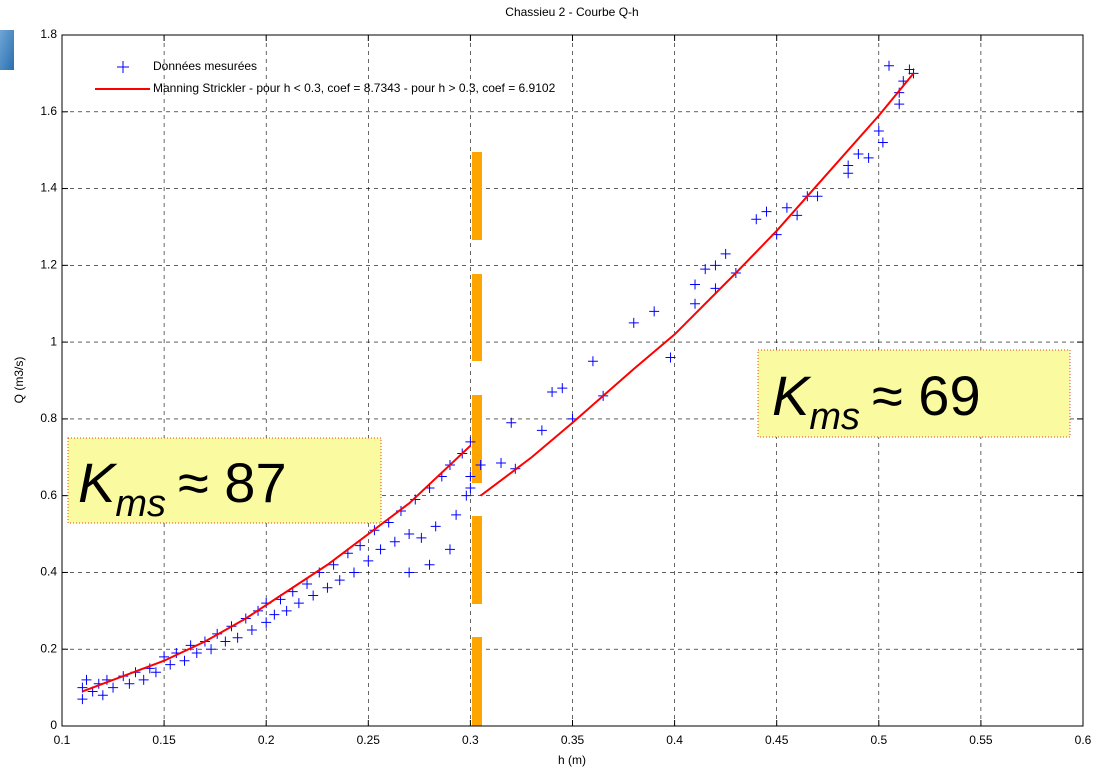 Image resolution: width=1097 pixels, height=771 pixels. What do you see at coordinates (205, 66) in the screenshot?
I see `legend-label: Données mesurées` at bounding box center [205, 66].